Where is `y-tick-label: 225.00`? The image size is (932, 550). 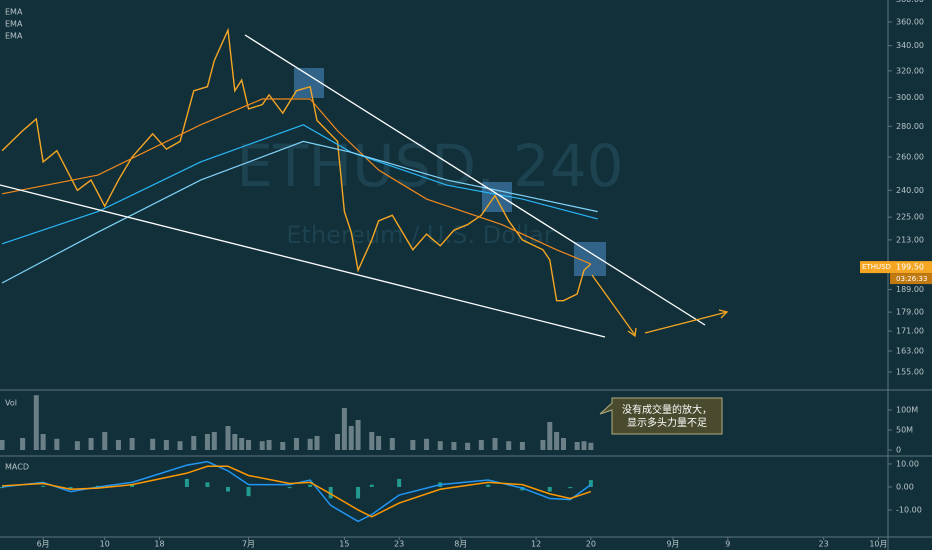
y-tick-label: 225.00 is located at coordinates (910, 217).